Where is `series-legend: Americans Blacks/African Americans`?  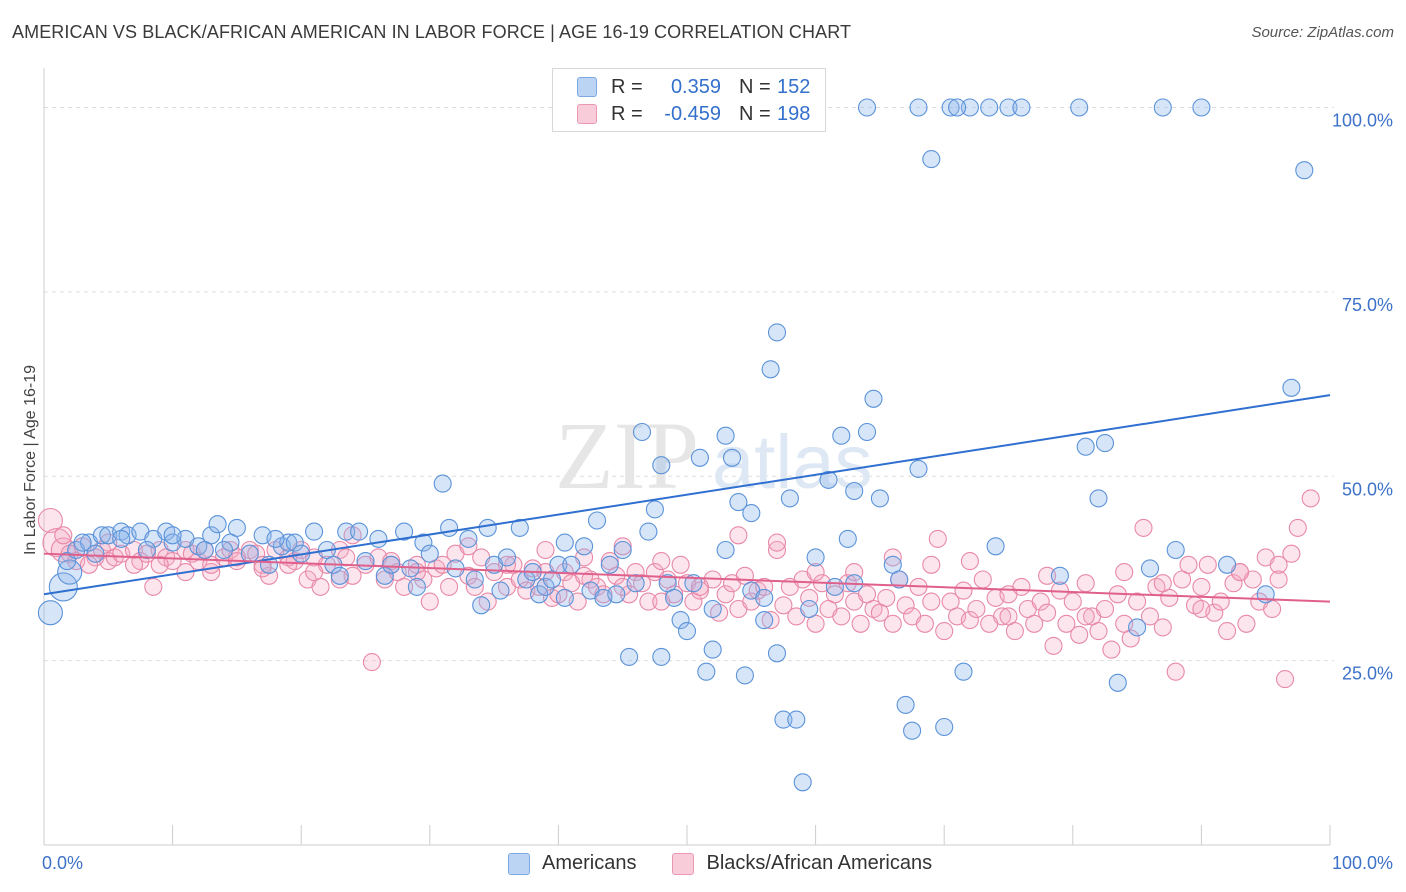 series-legend: Americans Blacks/African Americans is located at coordinates (738, 863).